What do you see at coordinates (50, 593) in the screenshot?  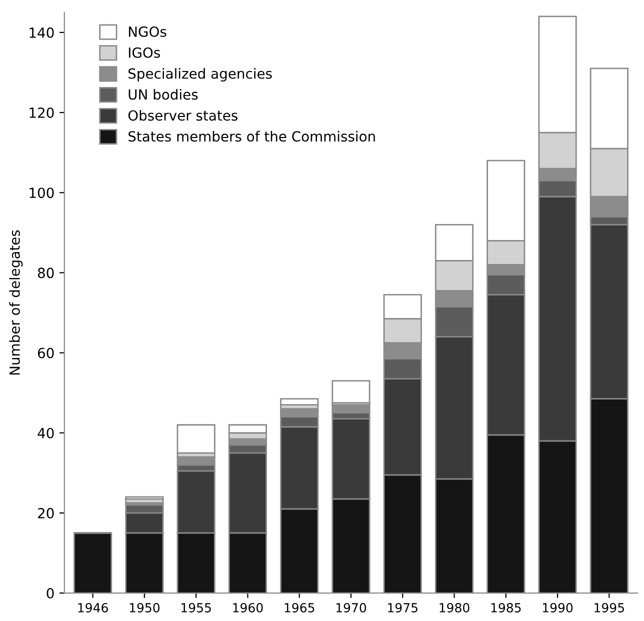 I see `y-tick-label: 0` at bounding box center [50, 593].